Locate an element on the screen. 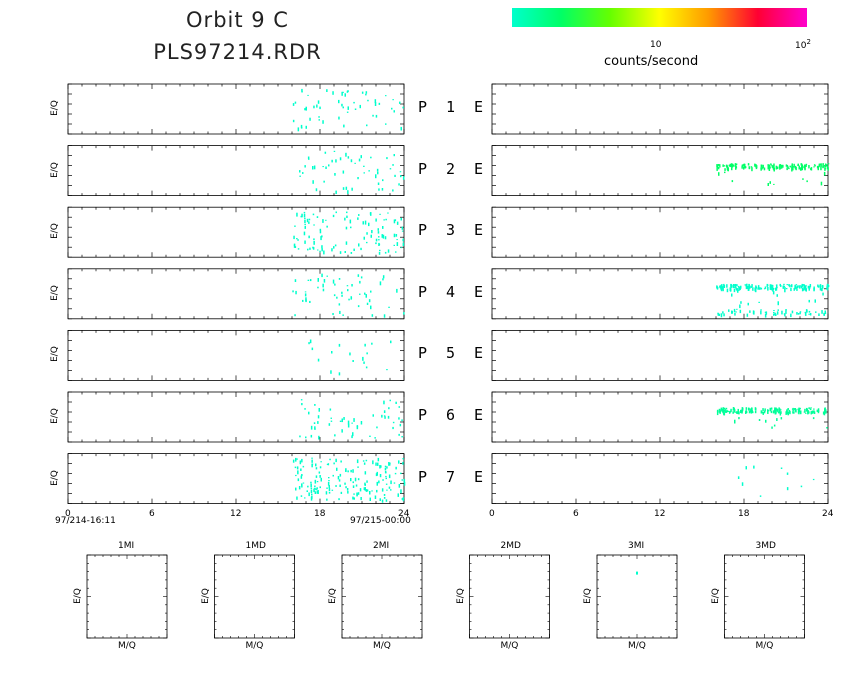 Image resolution: width=850 pixels, height=680 pixels. left-end-time: 97/215-00:00 is located at coordinates (380, 521).